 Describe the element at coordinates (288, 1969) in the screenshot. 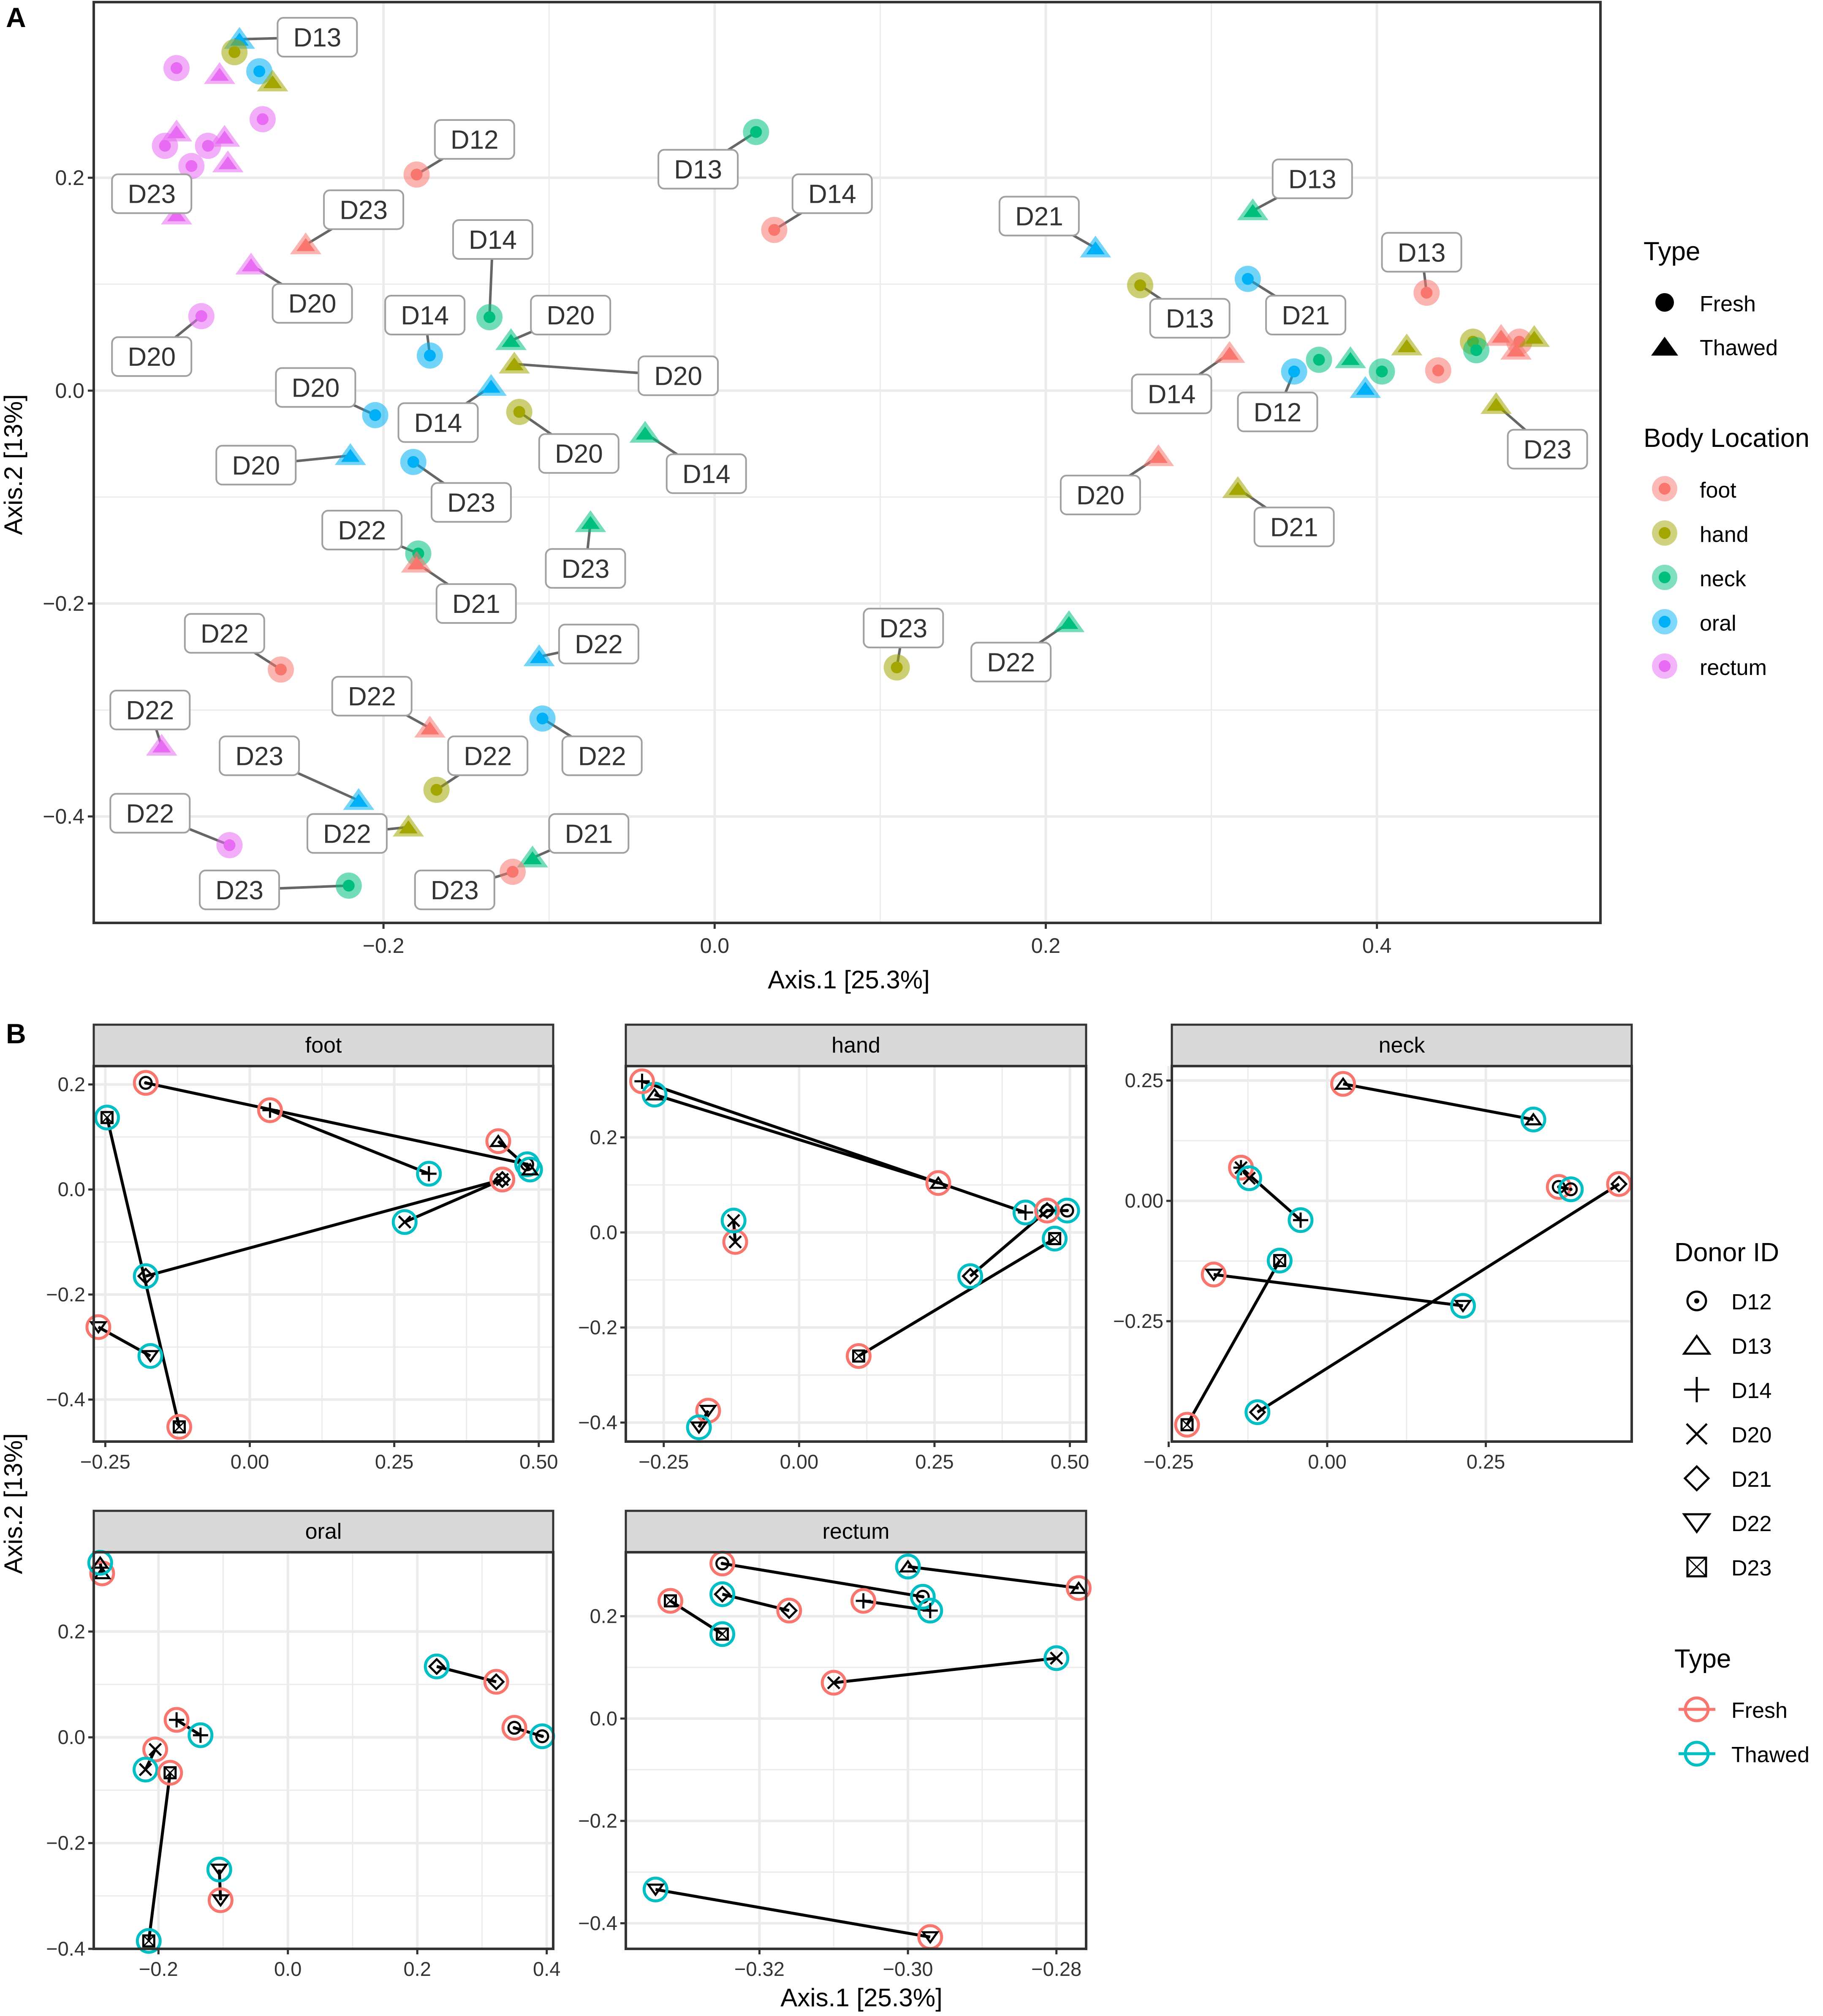

I see `x-tick-label: 0.0` at that location.